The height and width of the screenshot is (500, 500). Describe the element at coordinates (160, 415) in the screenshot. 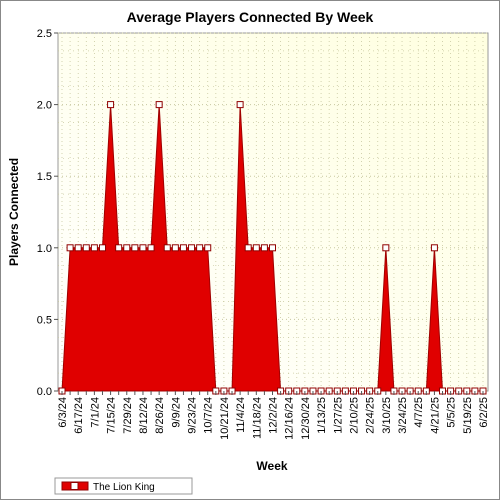

I see `x-tick-label: 8/26/24` at that location.